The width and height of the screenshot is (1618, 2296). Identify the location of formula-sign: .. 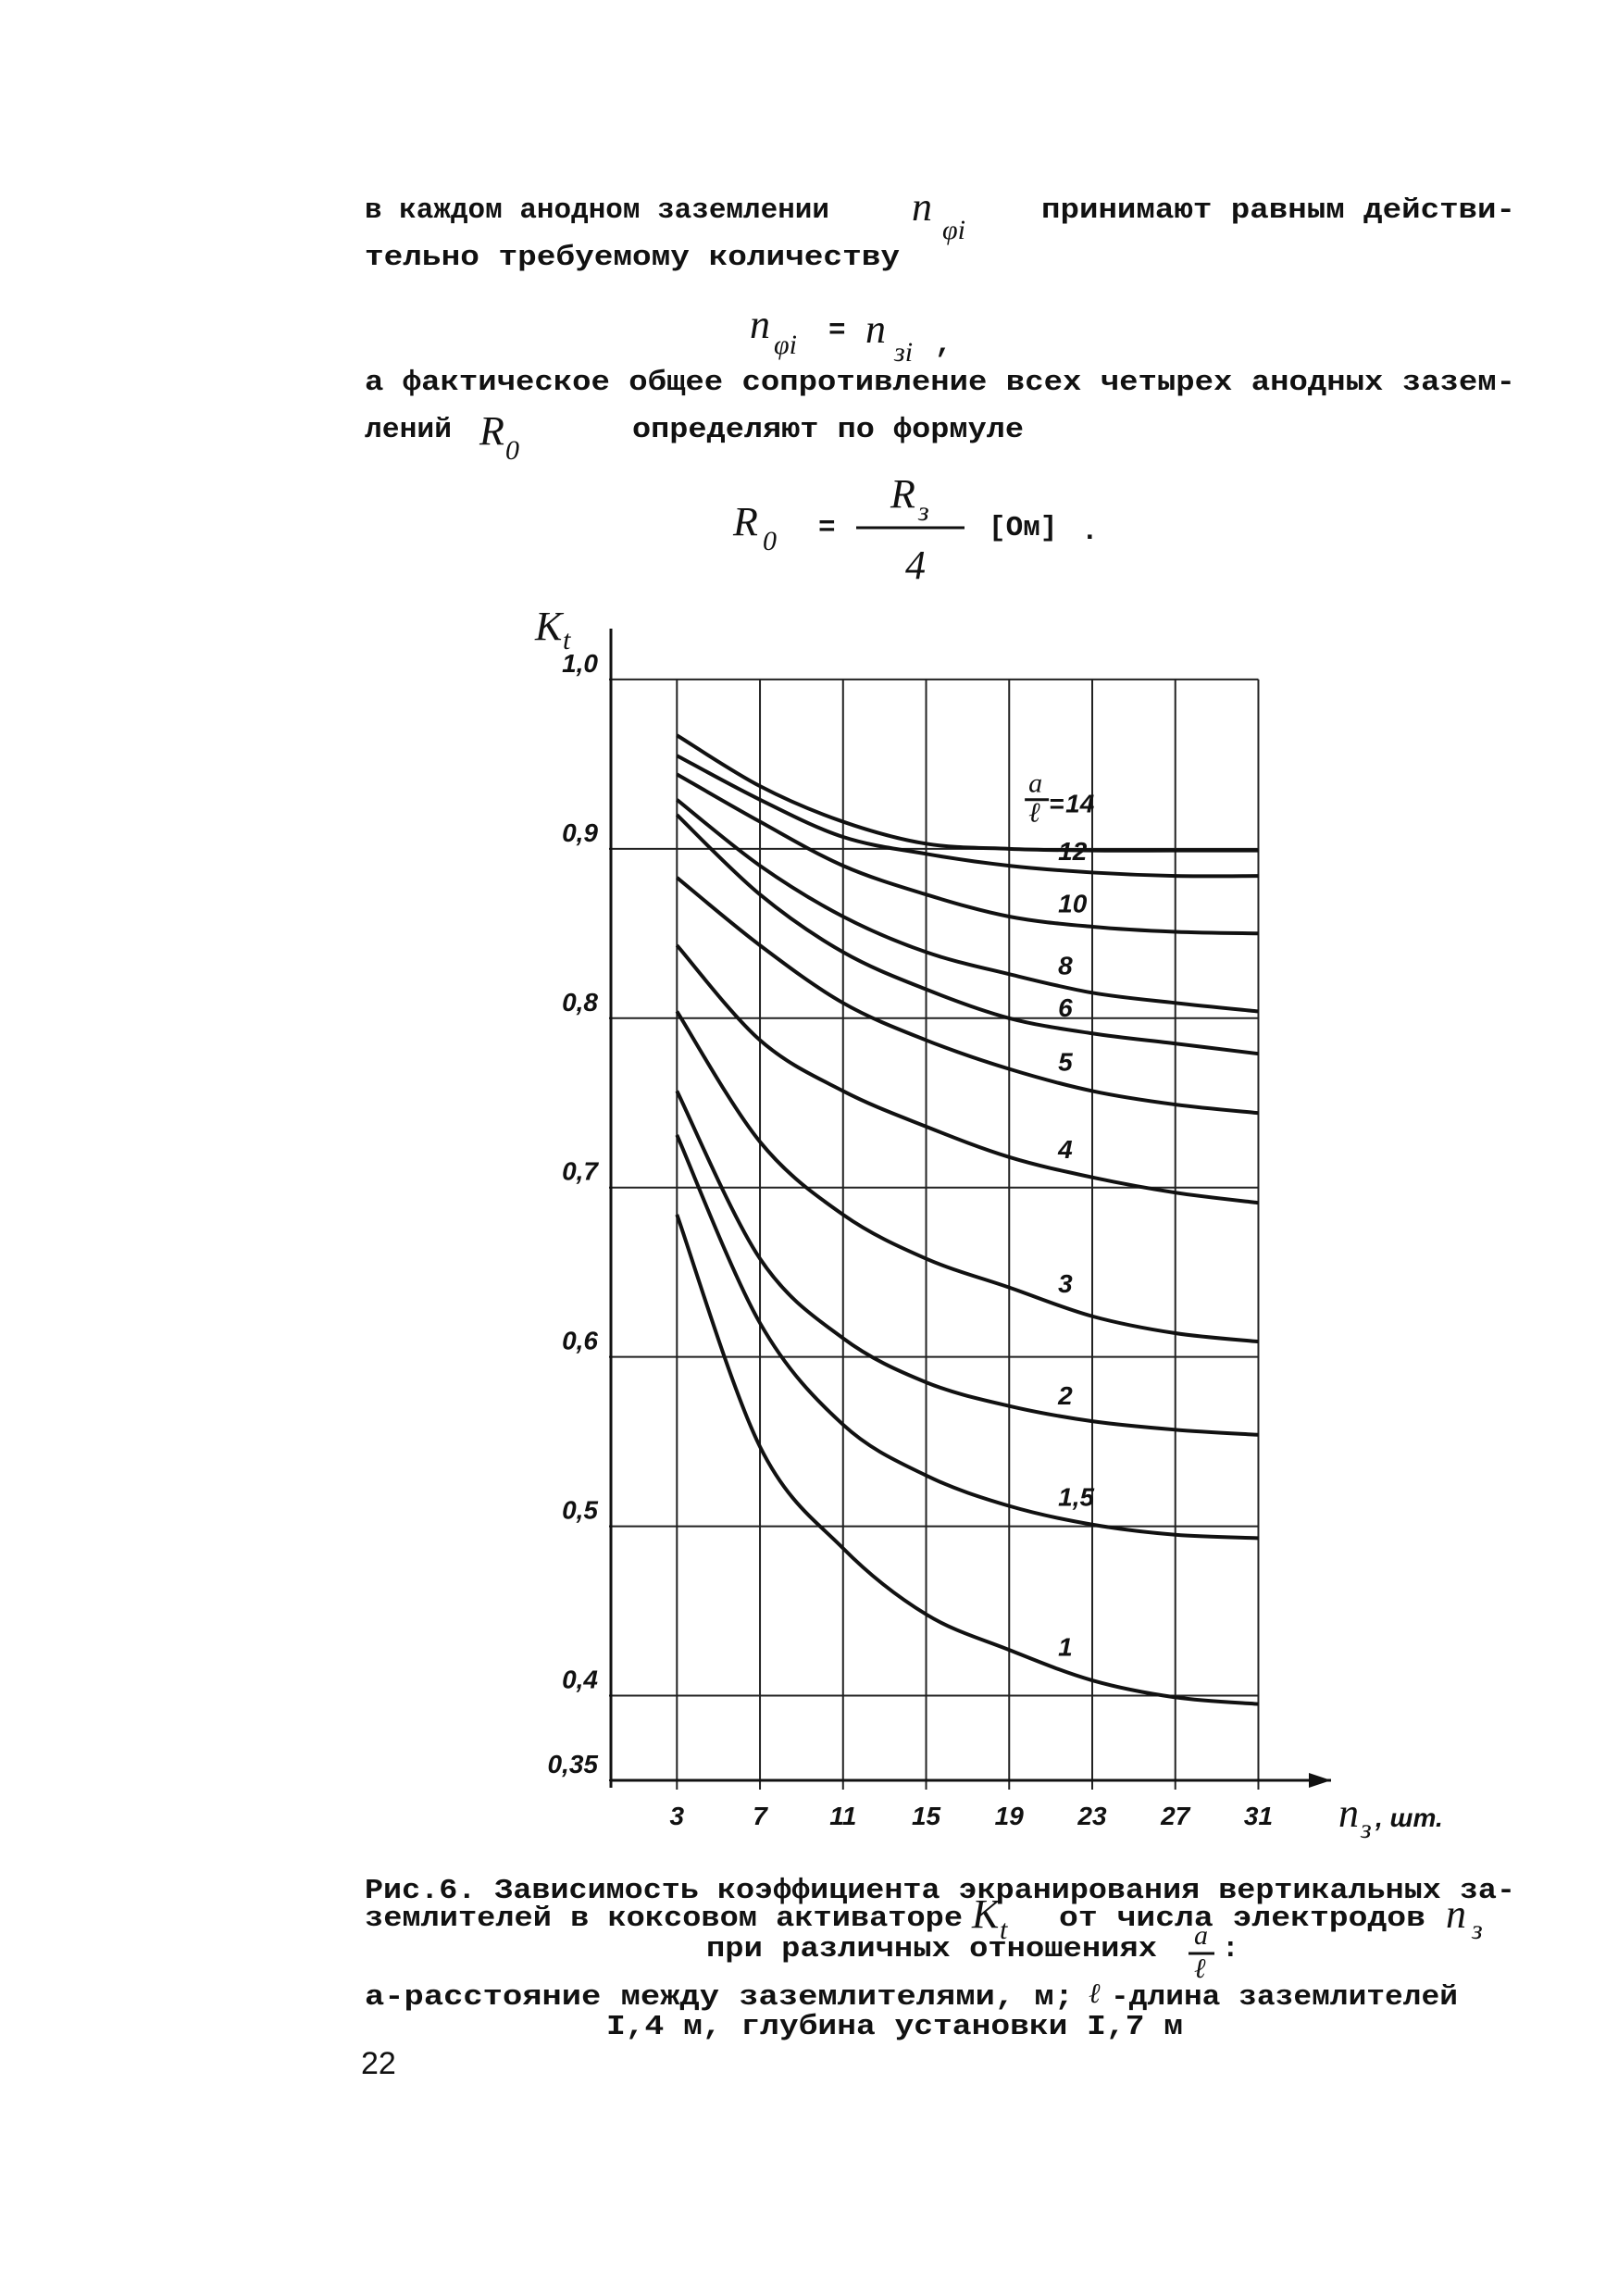
(1090, 532).